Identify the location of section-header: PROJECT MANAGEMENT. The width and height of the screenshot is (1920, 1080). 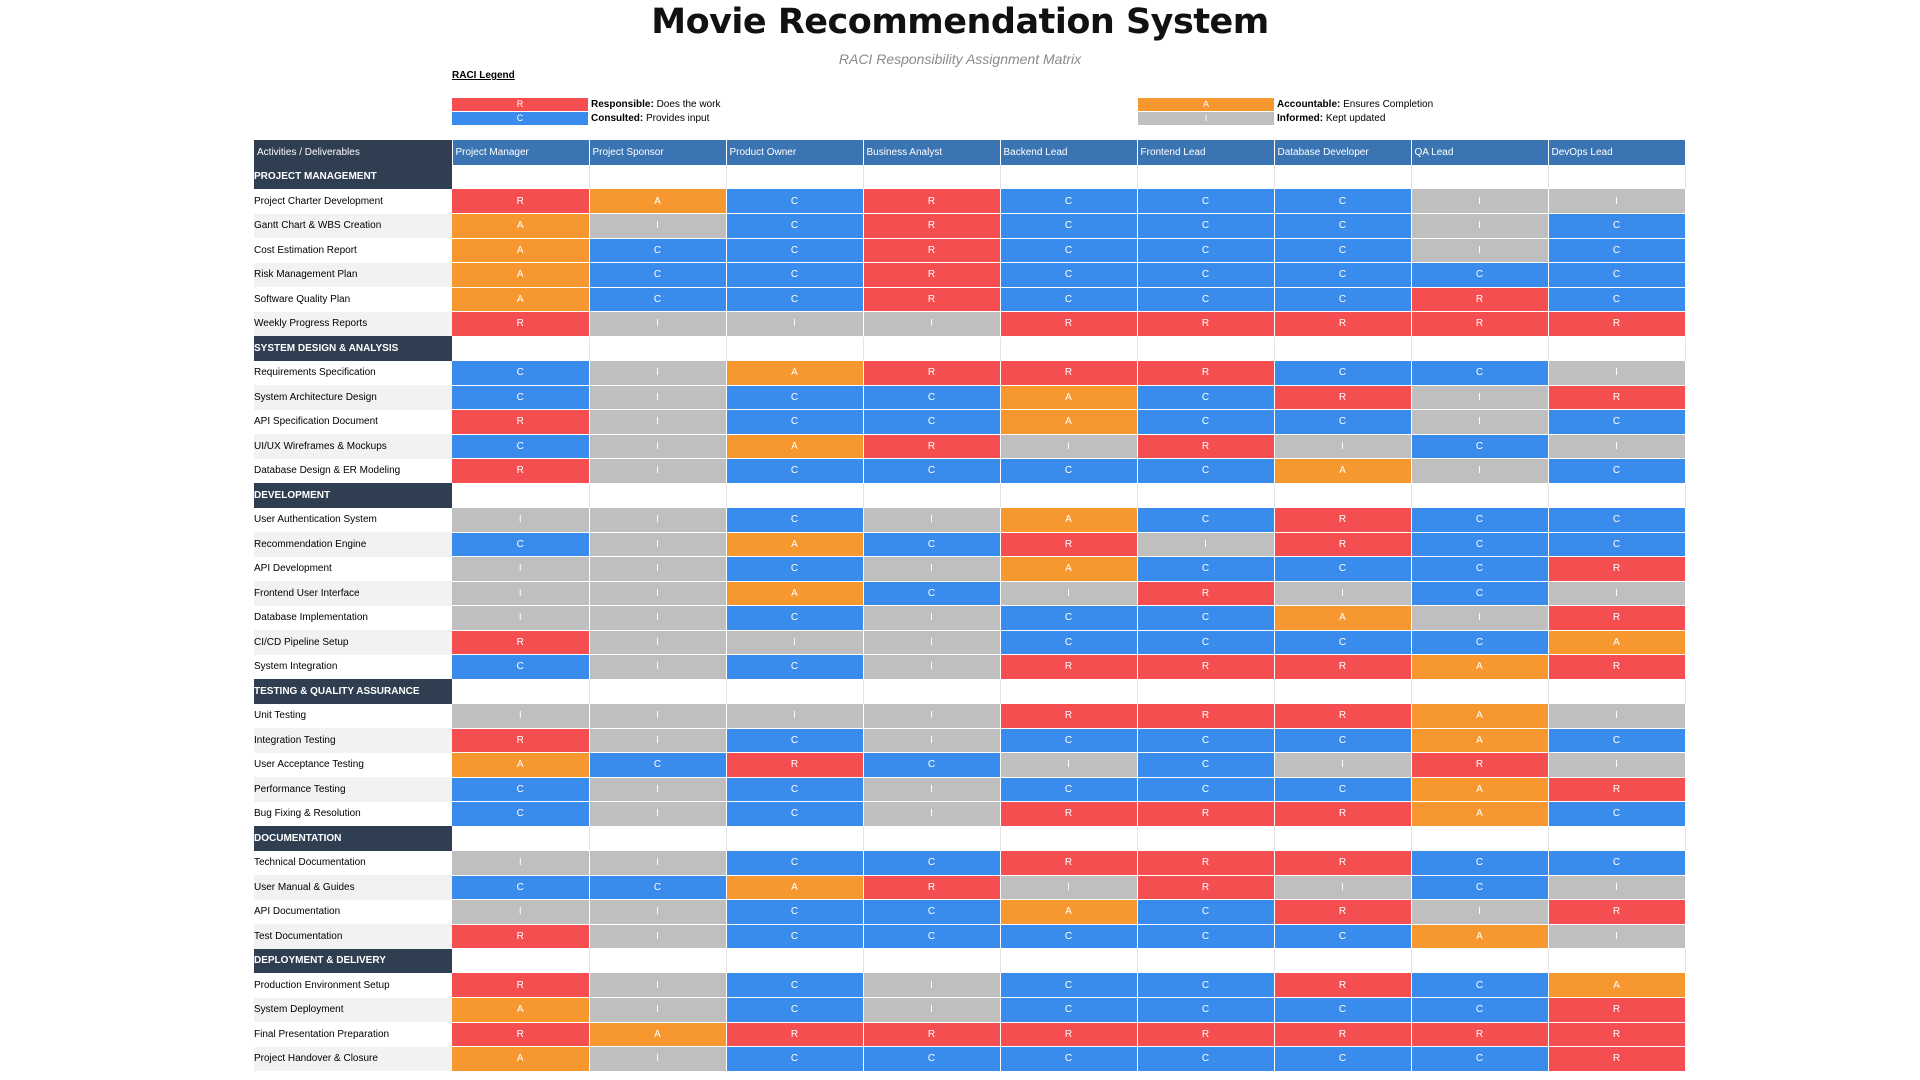
(353, 176).